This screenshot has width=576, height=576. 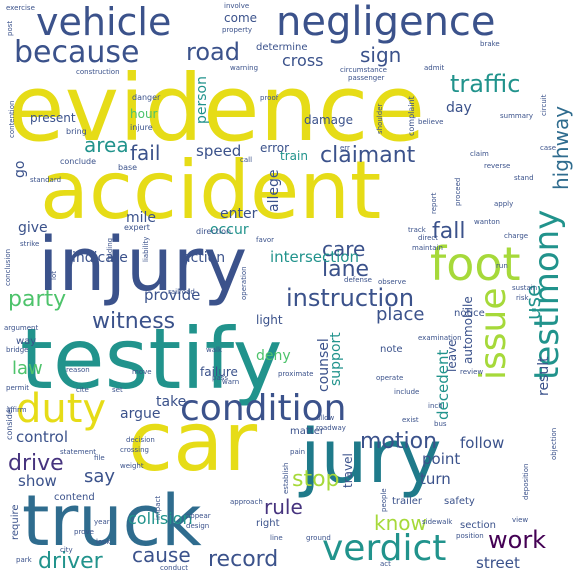 I want to click on word: run, so click(x=502, y=266).